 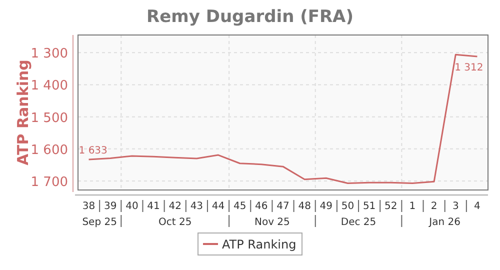 I want to click on y-tick-label: 1 500, so click(x=49, y=118).